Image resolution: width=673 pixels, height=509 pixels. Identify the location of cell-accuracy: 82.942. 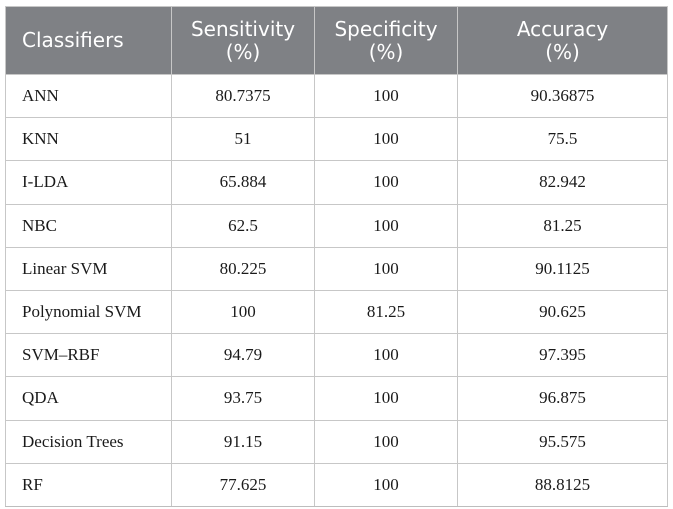
(562, 182).